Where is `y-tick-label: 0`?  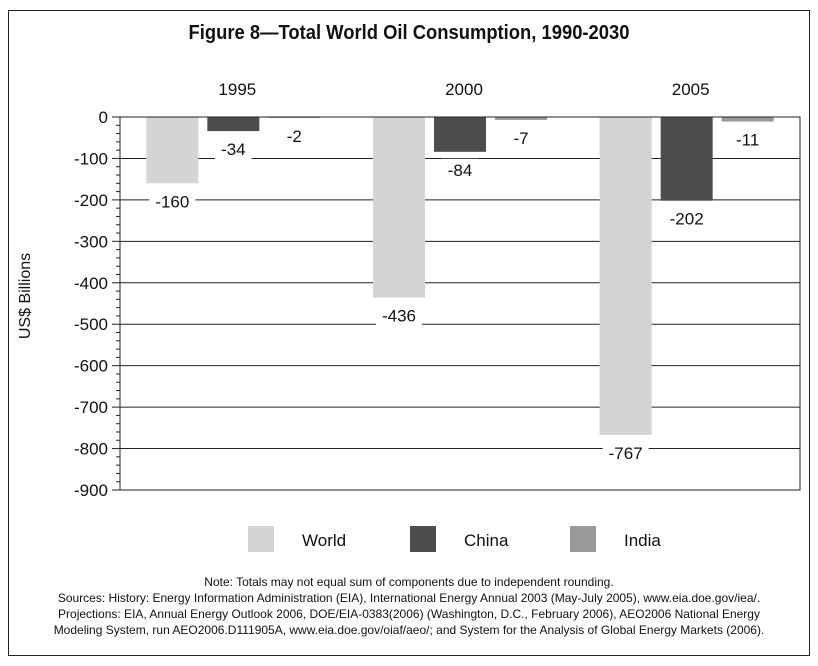 y-tick-label: 0 is located at coordinates (103, 117).